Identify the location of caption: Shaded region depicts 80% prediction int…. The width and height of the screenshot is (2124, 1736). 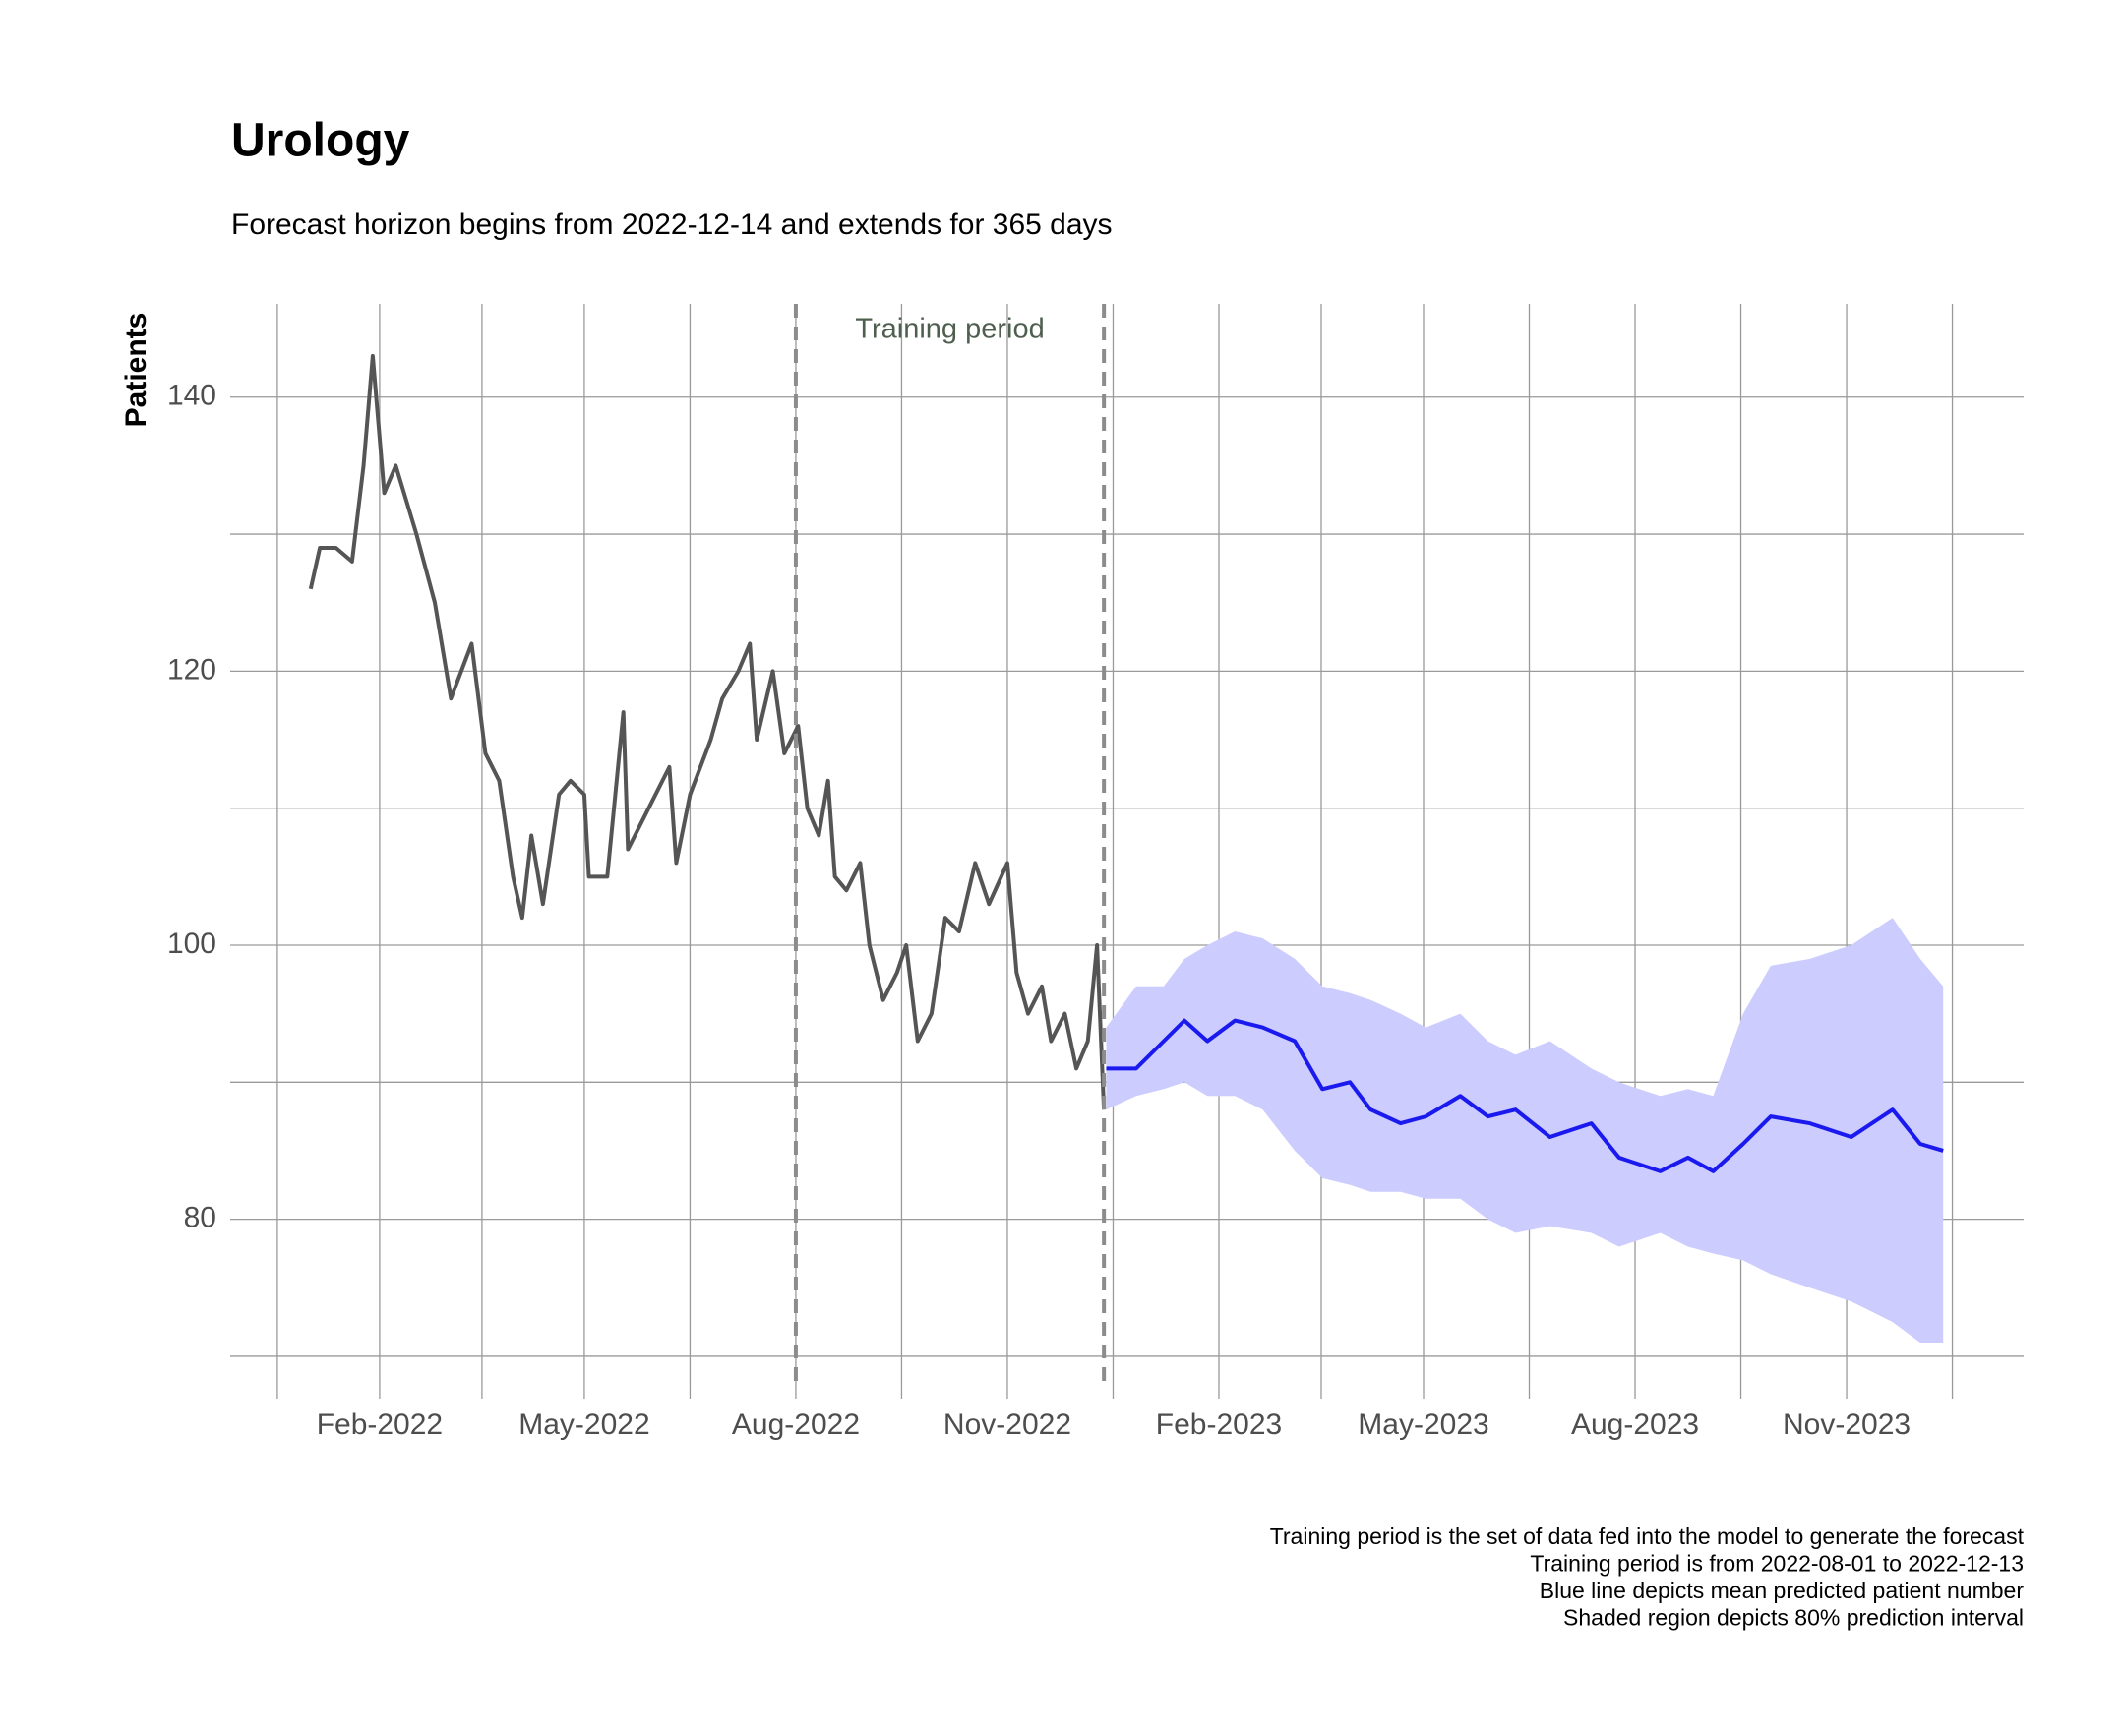
(1794, 1618).